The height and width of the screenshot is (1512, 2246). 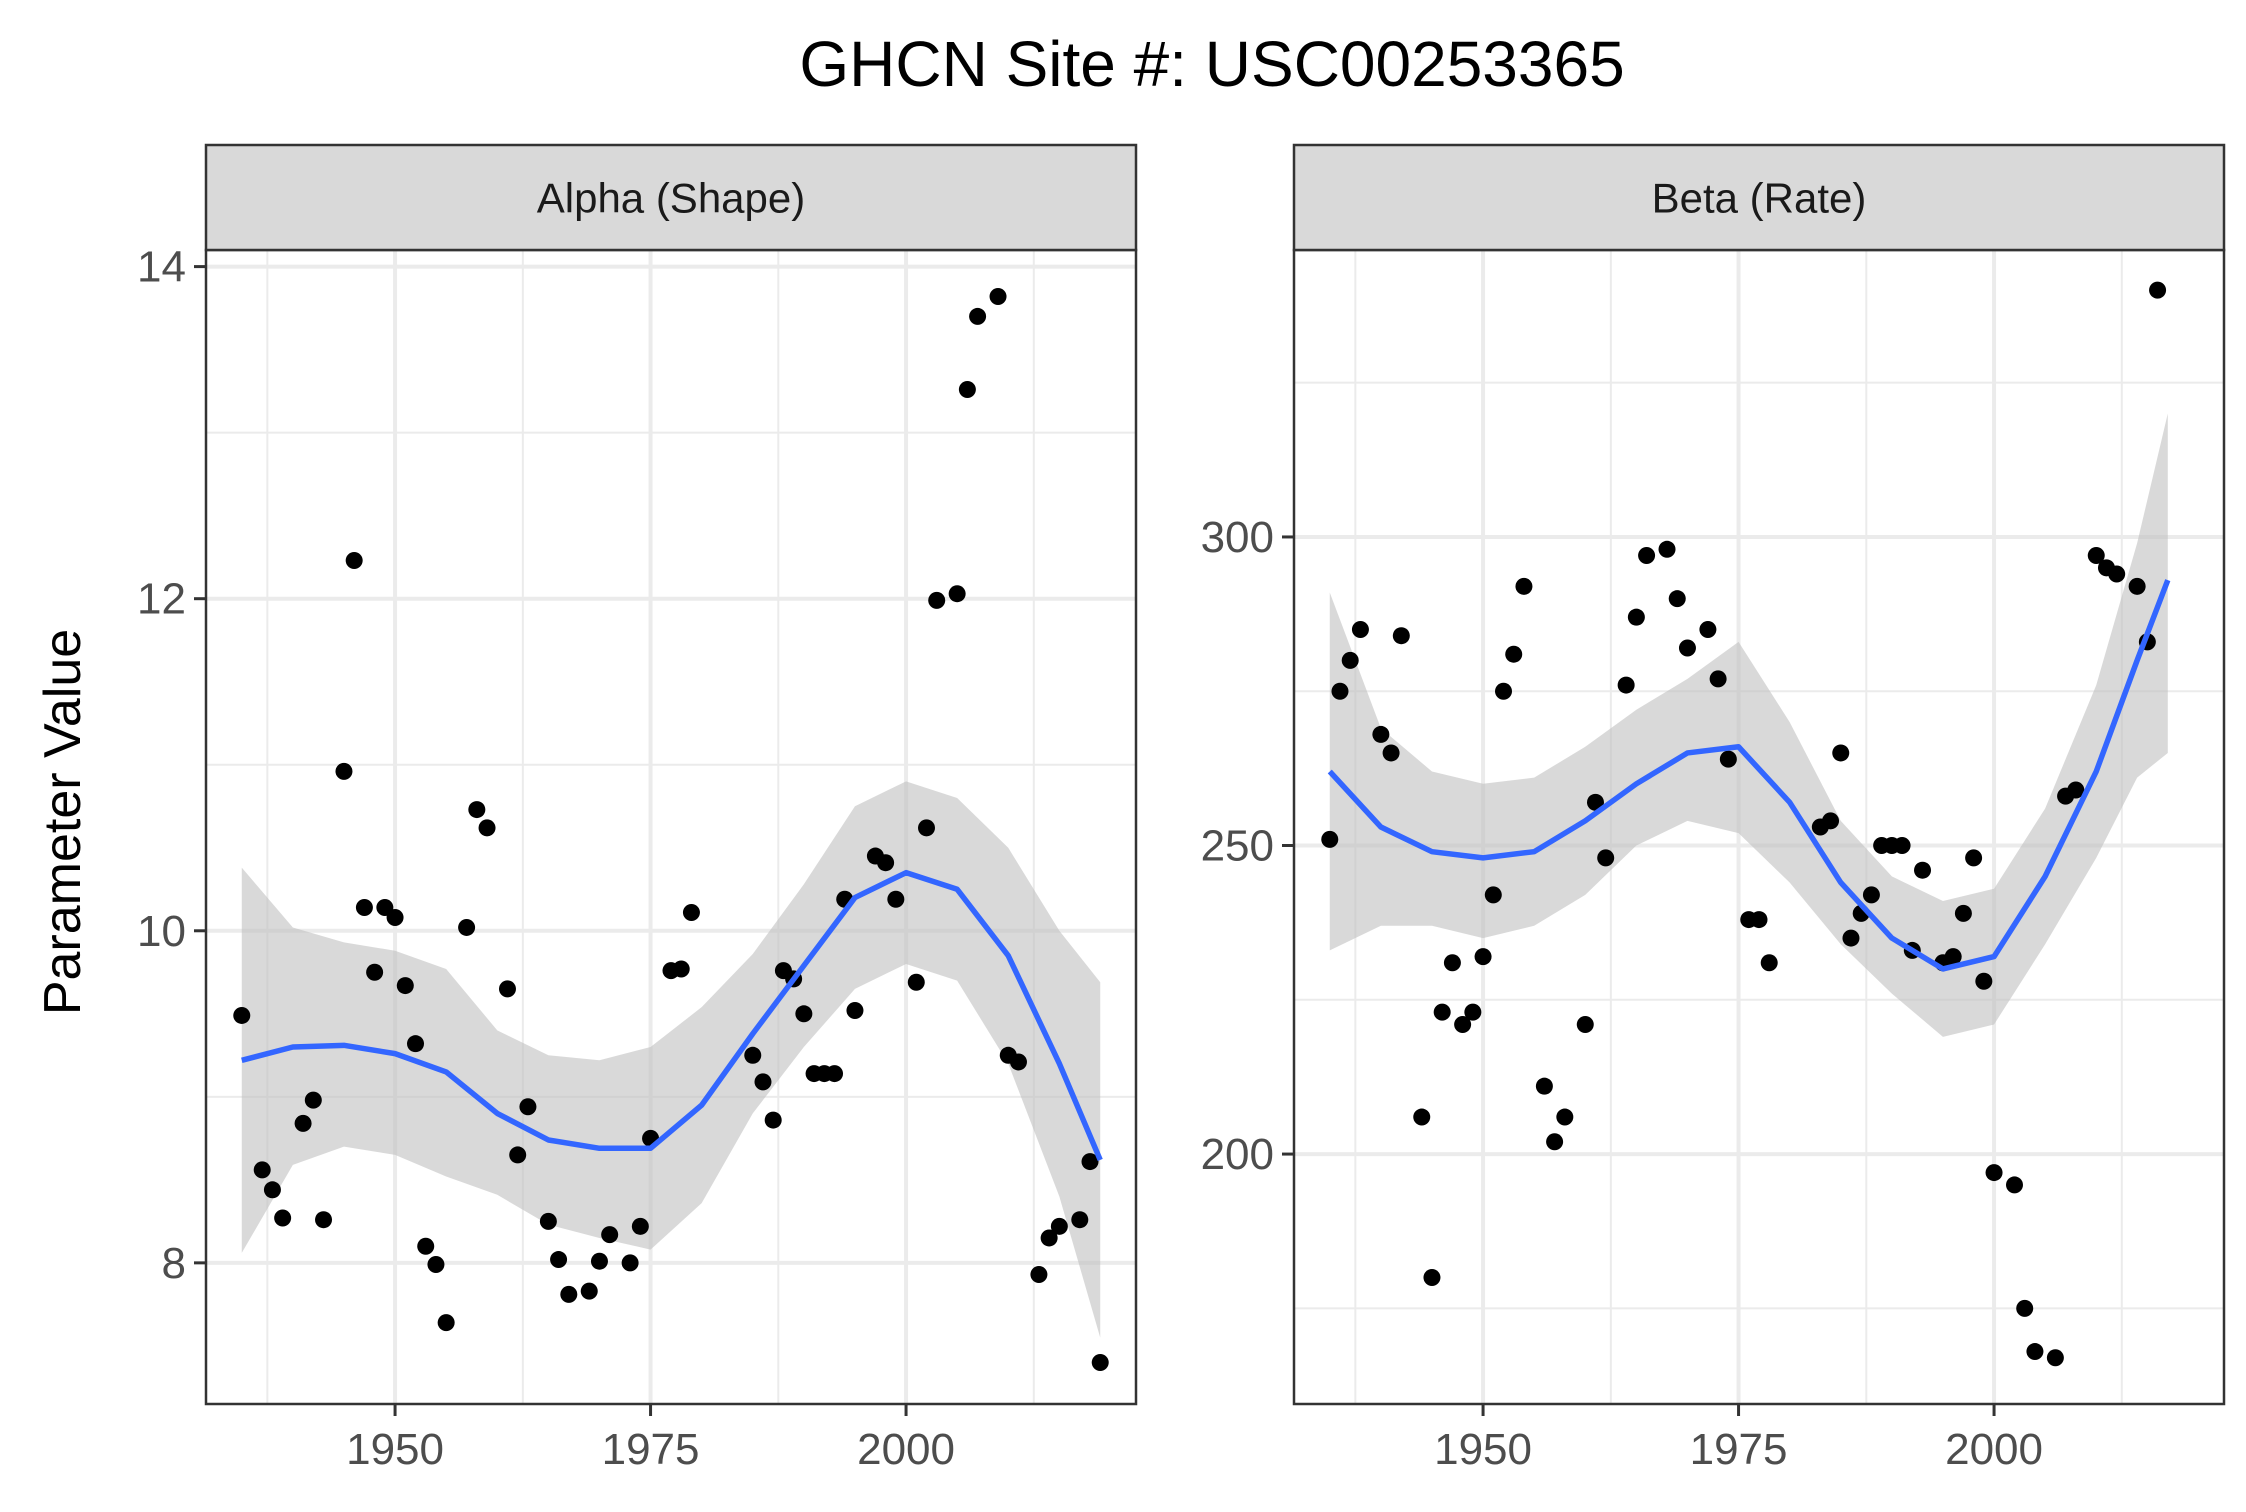 What do you see at coordinates (1237, 846) in the screenshot?
I see `y-tick-label: 250` at bounding box center [1237, 846].